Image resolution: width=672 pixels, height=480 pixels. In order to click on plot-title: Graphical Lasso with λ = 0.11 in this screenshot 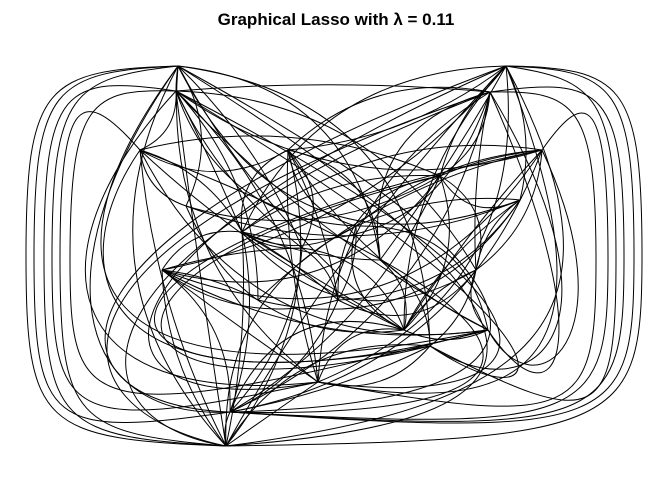, I will do `click(336, 19)`.